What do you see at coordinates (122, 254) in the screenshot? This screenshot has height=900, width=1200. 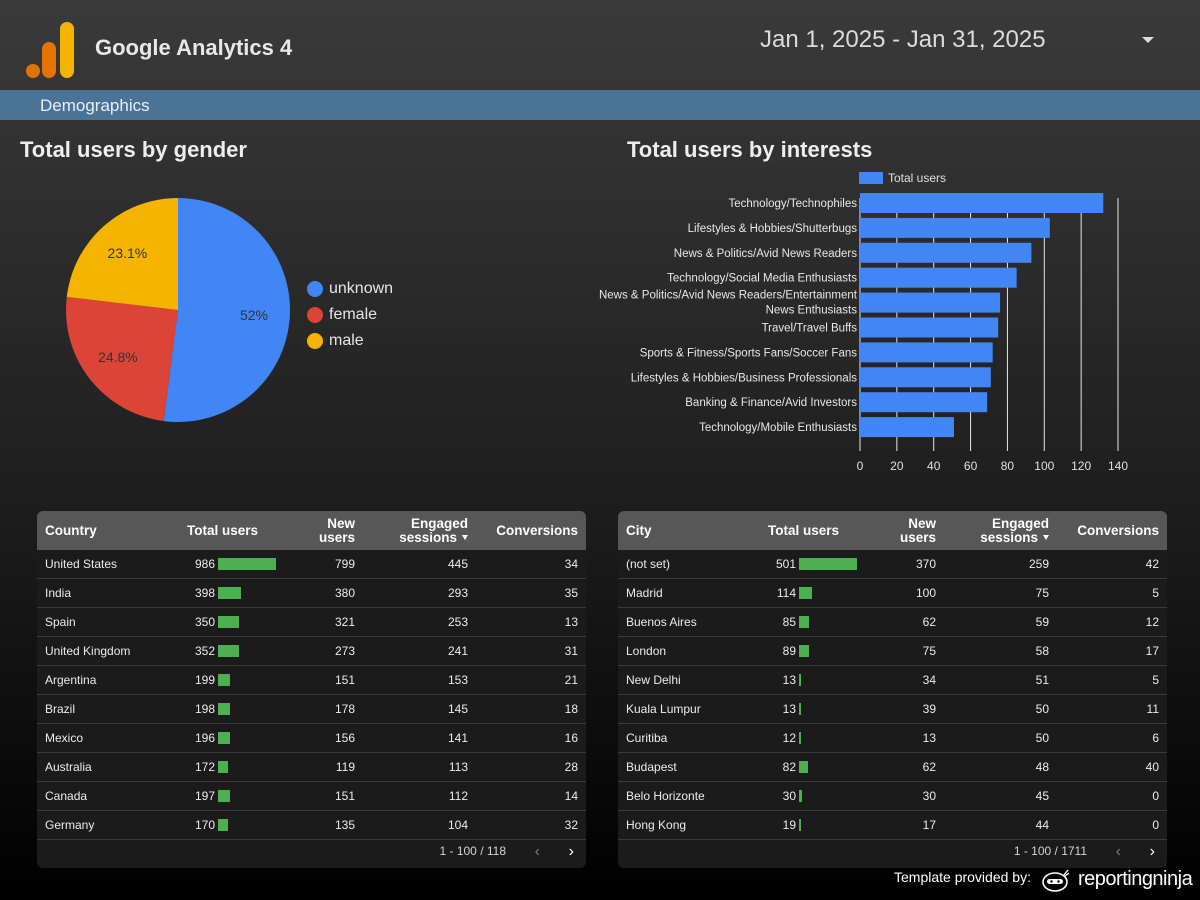 I see `pie-slice-male` at bounding box center [122, 254].